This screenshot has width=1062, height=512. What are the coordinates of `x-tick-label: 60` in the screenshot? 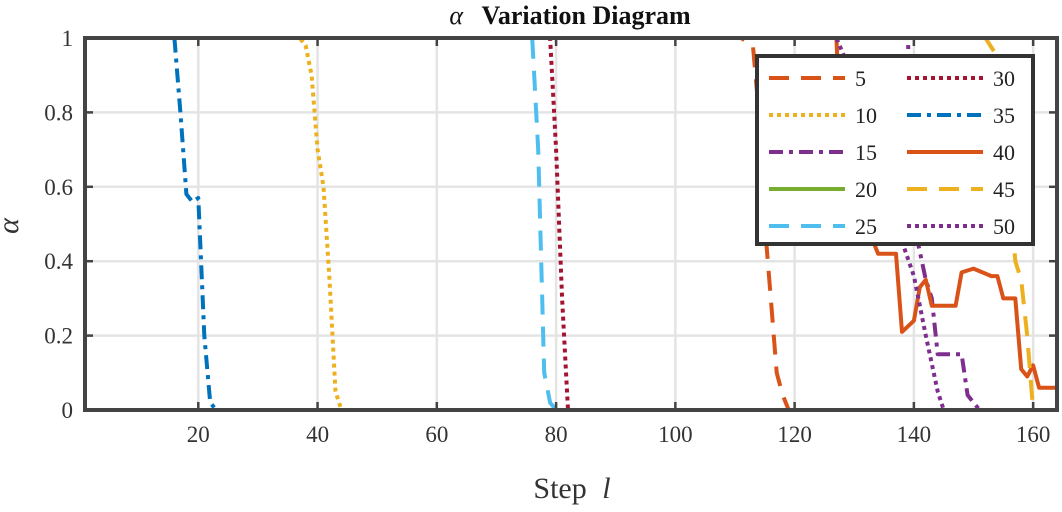 It's located at (436, 434).